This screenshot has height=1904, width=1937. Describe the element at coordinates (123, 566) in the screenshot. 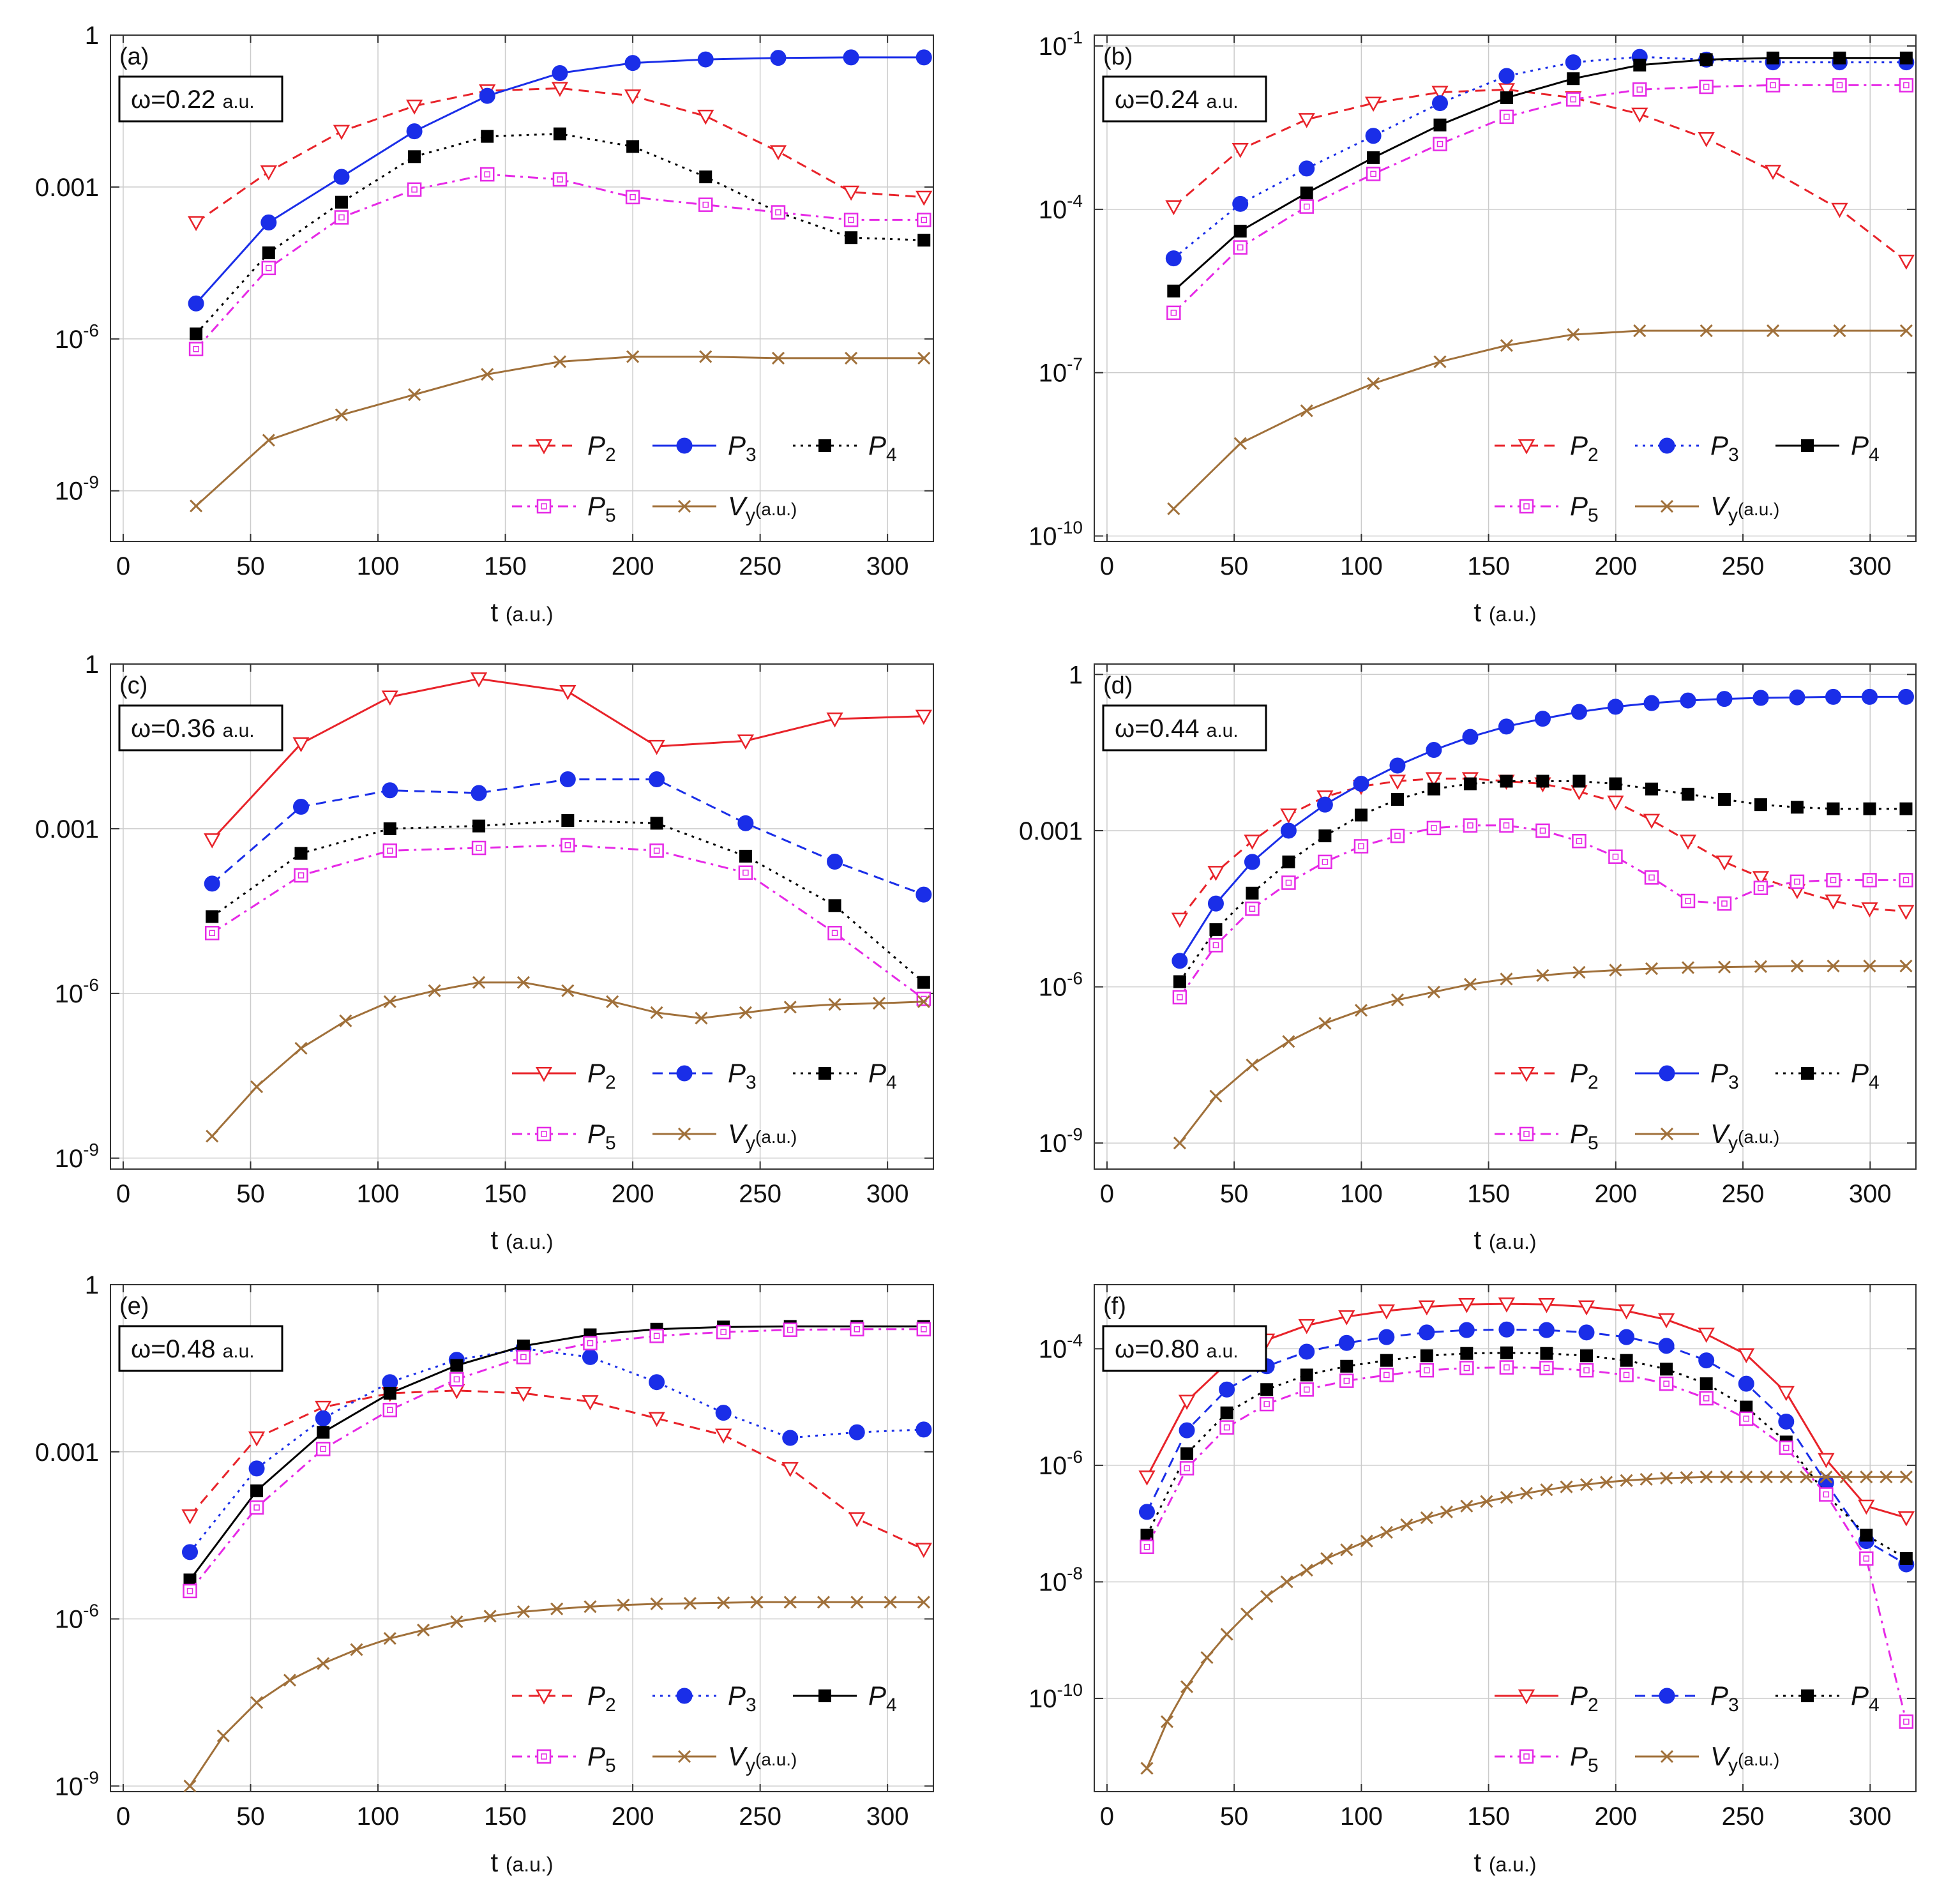

I see `x-tick-label: 0` at that location.